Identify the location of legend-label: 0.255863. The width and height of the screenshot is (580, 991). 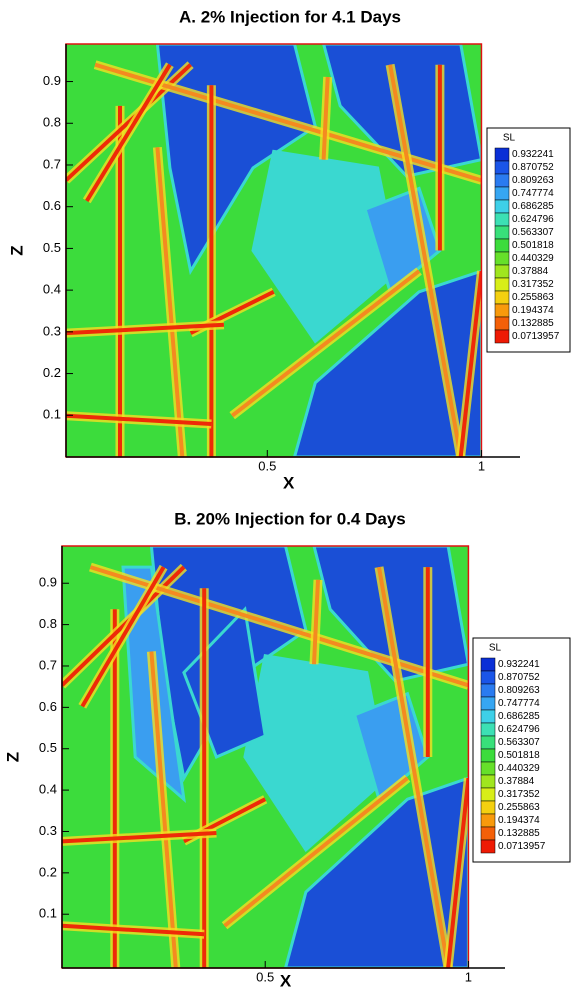
(519, 807).